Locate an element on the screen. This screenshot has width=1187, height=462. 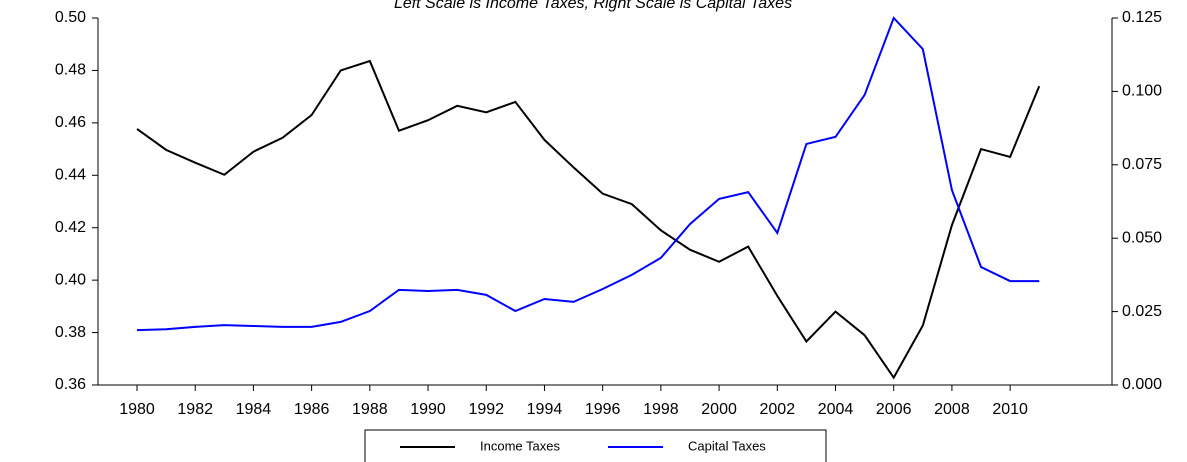
x-tick-label: 1986 is located at coordinates (312, 409).